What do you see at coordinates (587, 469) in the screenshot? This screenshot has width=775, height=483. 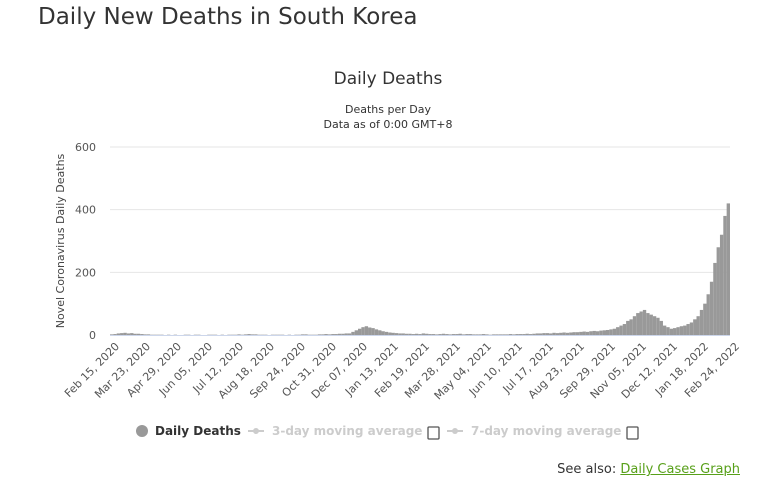 I see `see-also-label: See also:` at bounding box center [587, 469].